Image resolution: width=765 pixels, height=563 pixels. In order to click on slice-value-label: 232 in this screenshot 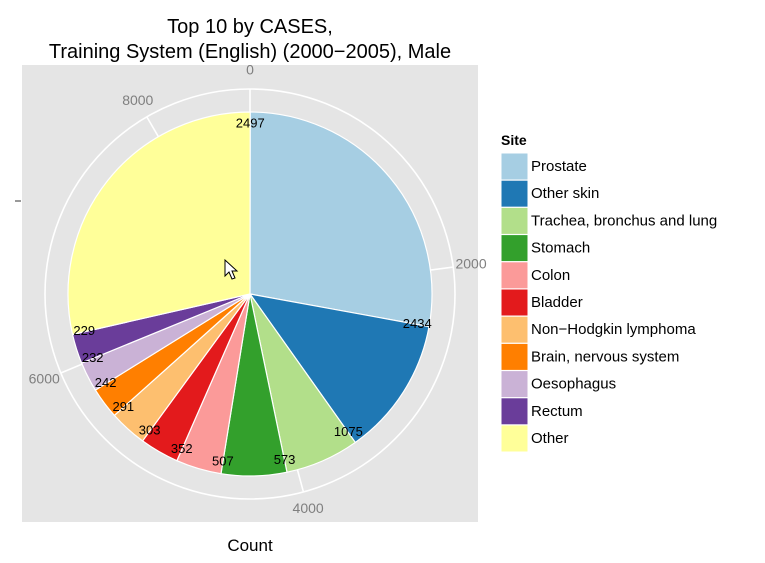, I will do `click(93, 357)`.